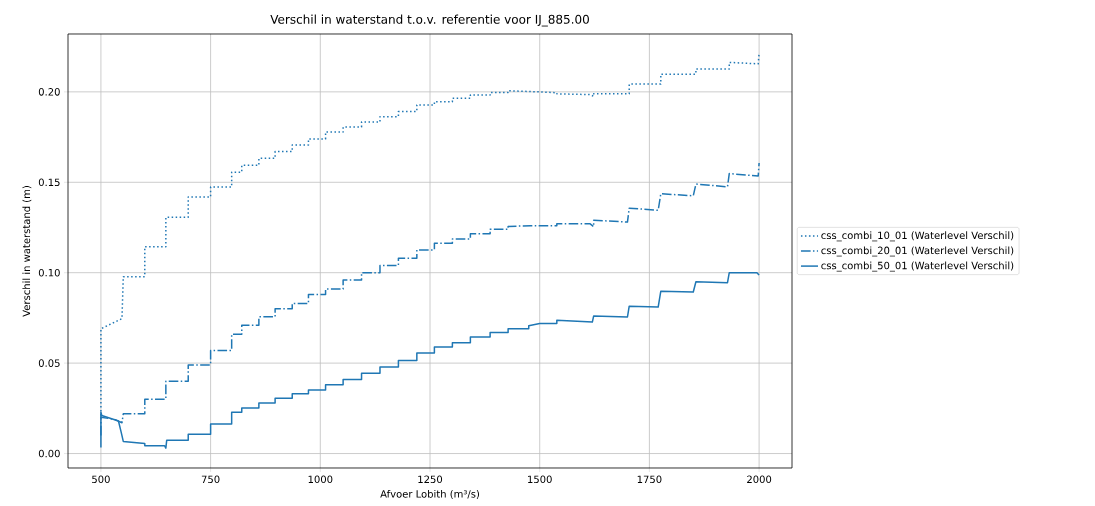 The height and width of the screenshot is (506, 1095). Describe the element at coordinates (540, 479) in the screenshot. I see `x-tick-label: 1500` at that location.